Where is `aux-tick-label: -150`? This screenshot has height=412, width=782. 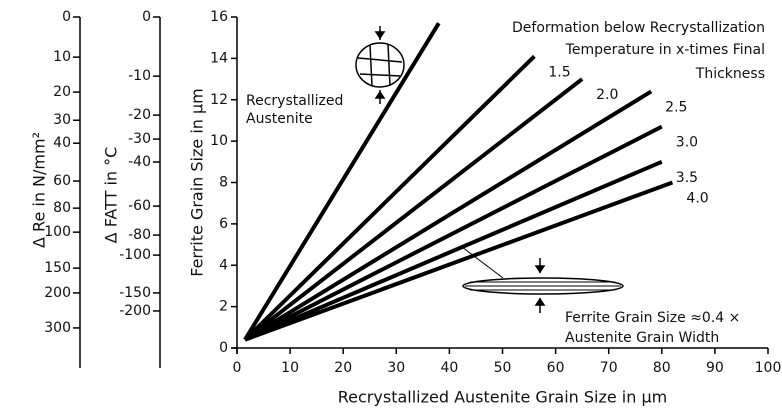 aux-tick-label: -150 is located at coordinates (135, 293).